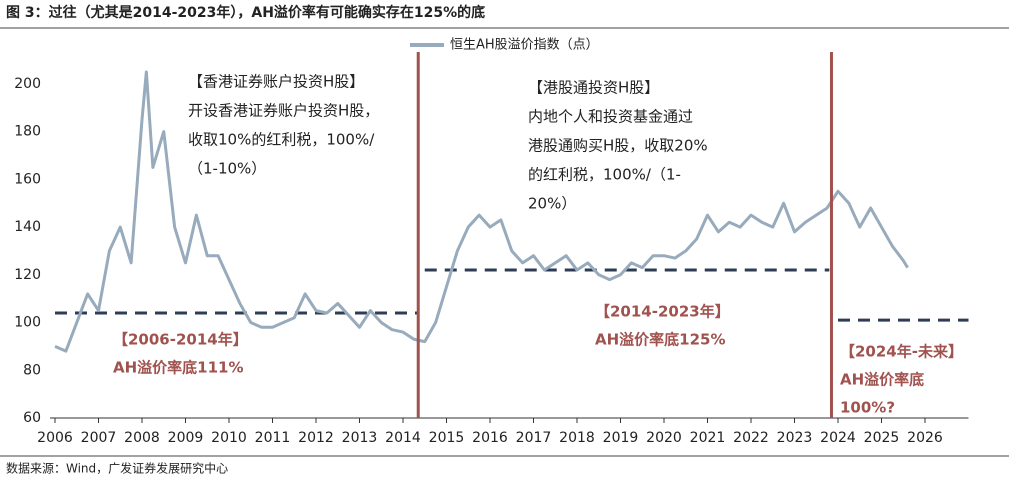 The height and width of the screenshot is (484, 1009). I want to click on x-tick-label: 2007, so click(99, 438).